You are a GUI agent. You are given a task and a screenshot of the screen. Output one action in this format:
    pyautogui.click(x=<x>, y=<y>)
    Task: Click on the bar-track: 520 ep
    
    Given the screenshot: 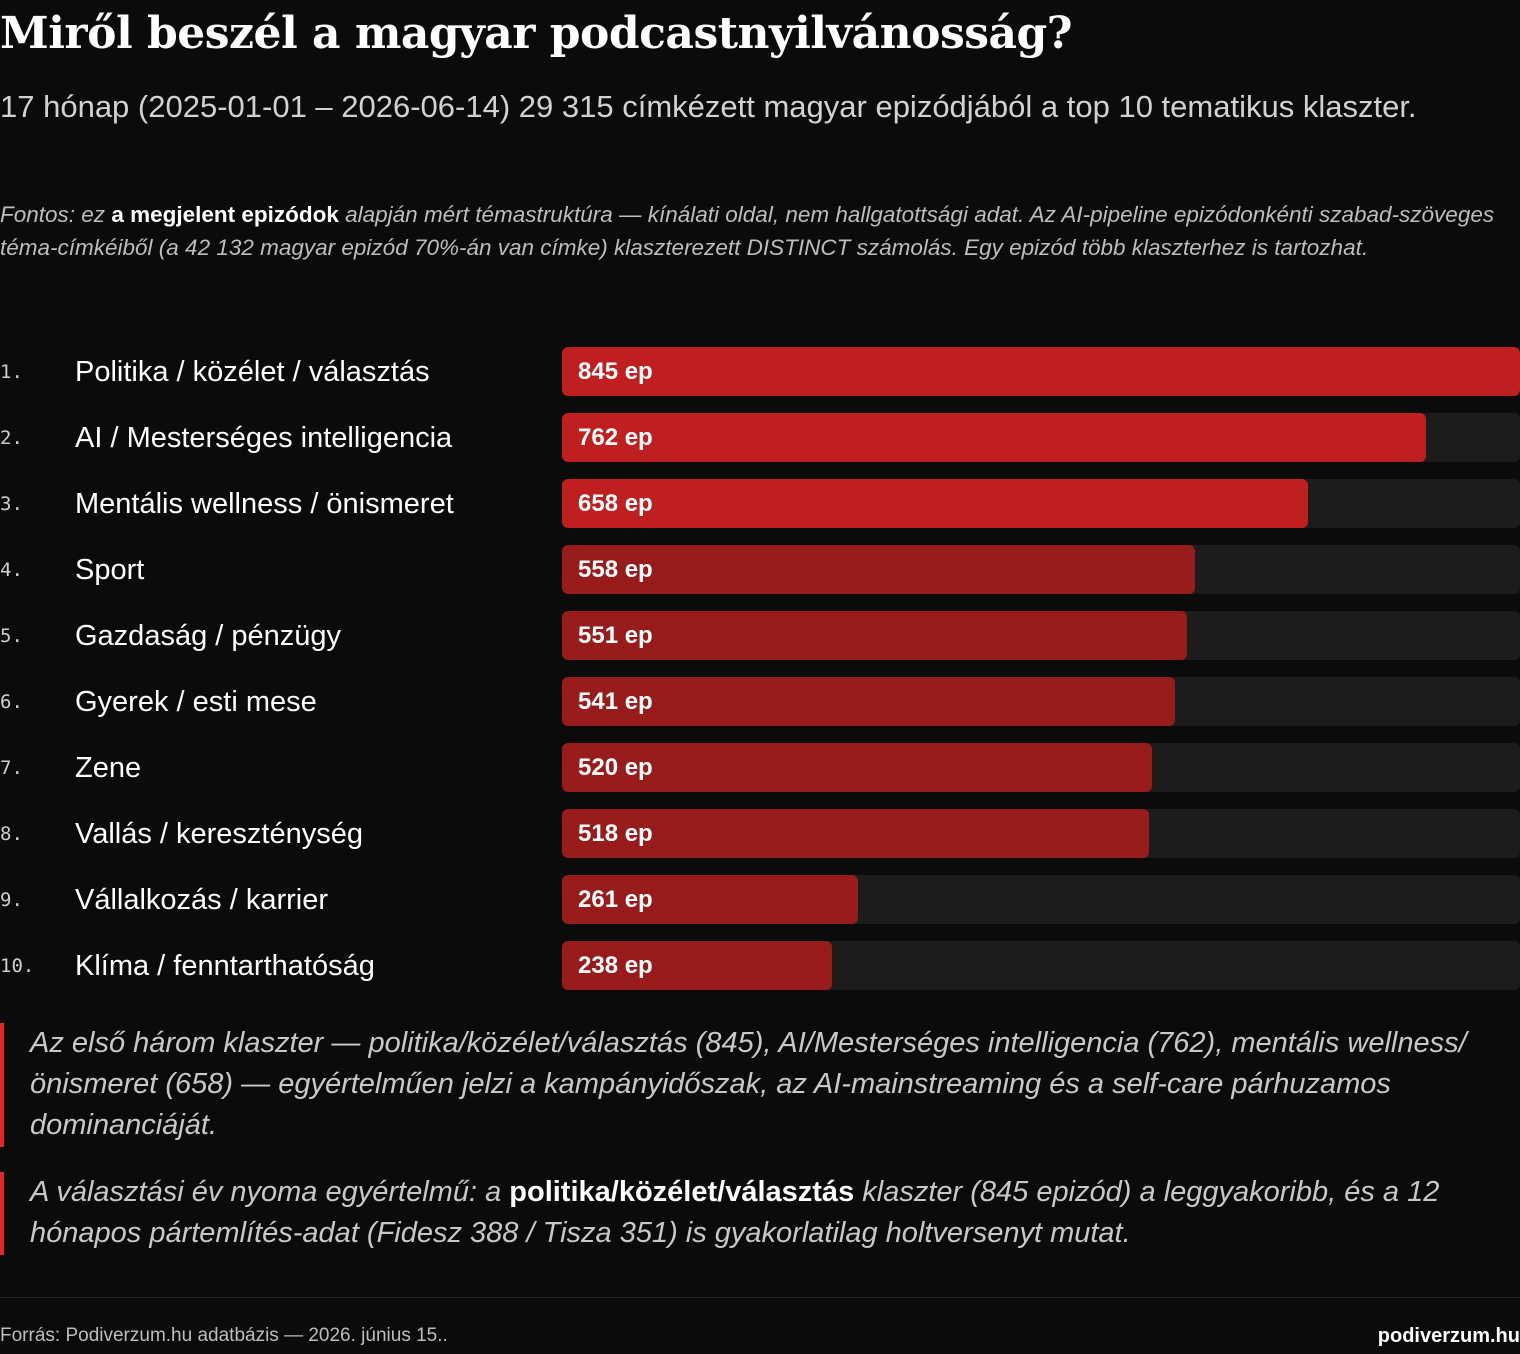 What is the action you would take?
    pyautogui.click(x=1041, y=767)
    